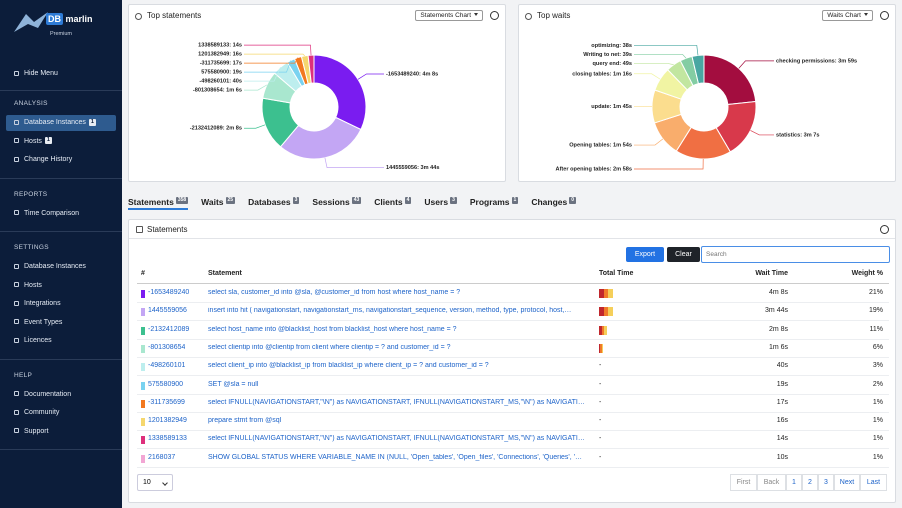 This screenshot has width=902, height=508. Describe the element at coordinates (169, 329) in the screenshot. I see `statement-id: -2132412089` at that location.